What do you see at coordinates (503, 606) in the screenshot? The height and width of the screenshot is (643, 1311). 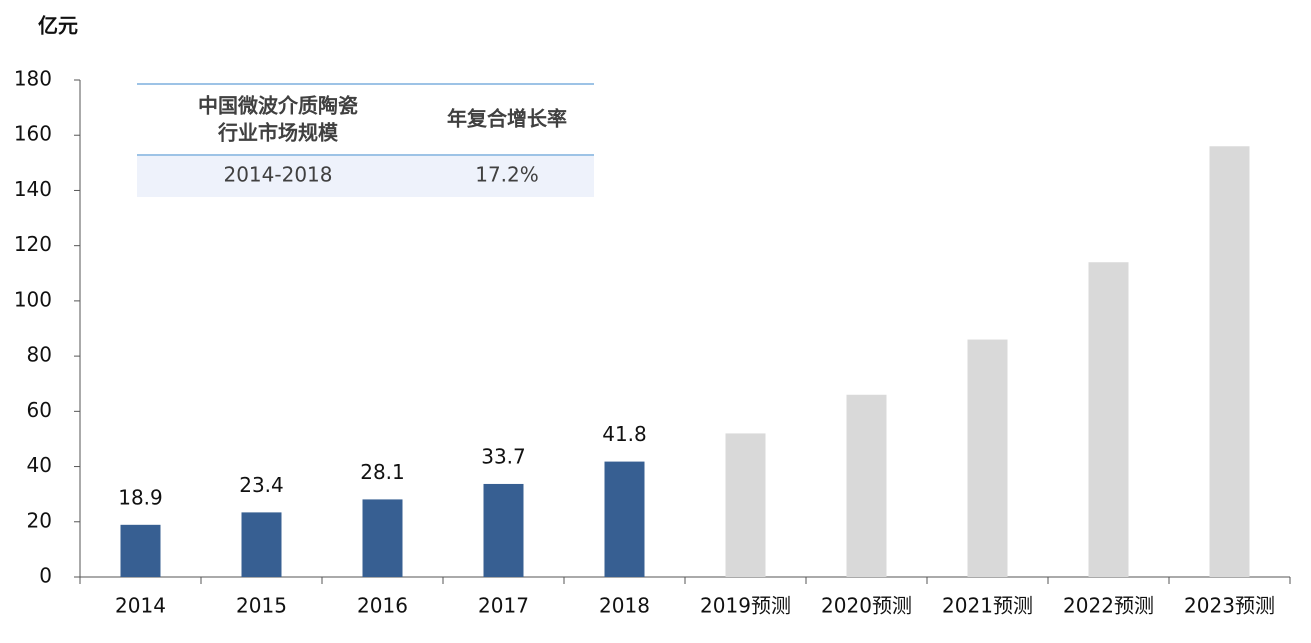 I see `x-tick-label: 2017` at bounding box center [503, 606].